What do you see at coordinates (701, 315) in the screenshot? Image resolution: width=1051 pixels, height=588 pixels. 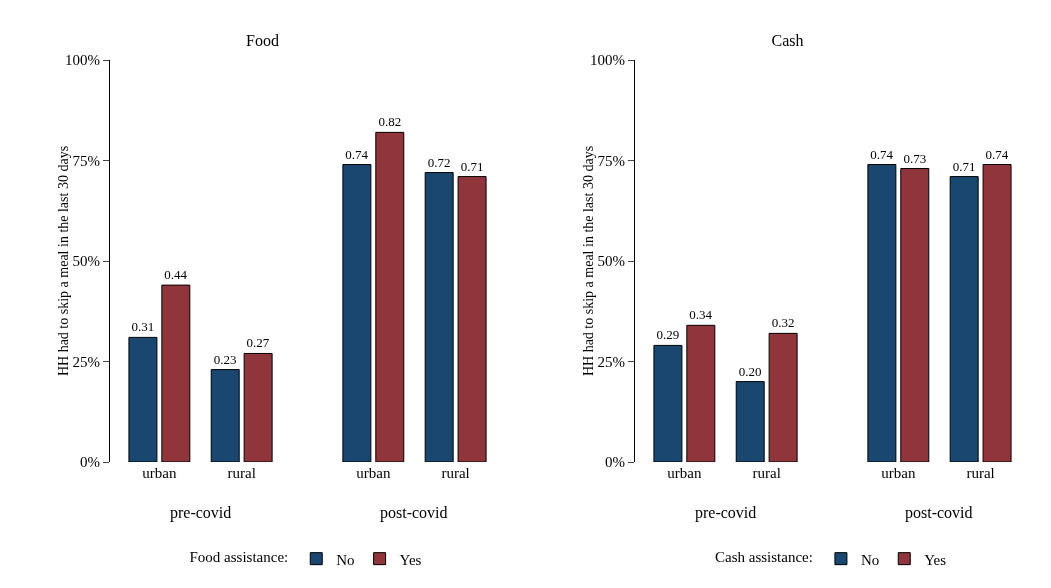 I see `data-label: 0.34` at bounding box center [701, 315].